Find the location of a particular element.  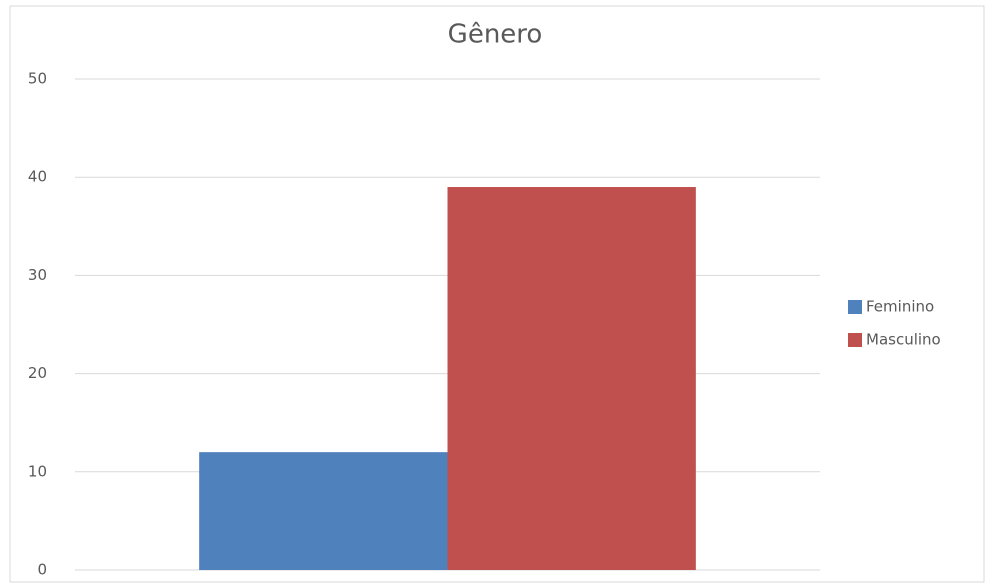

y-tick-label: 50 is located at coordinates (37, 79).